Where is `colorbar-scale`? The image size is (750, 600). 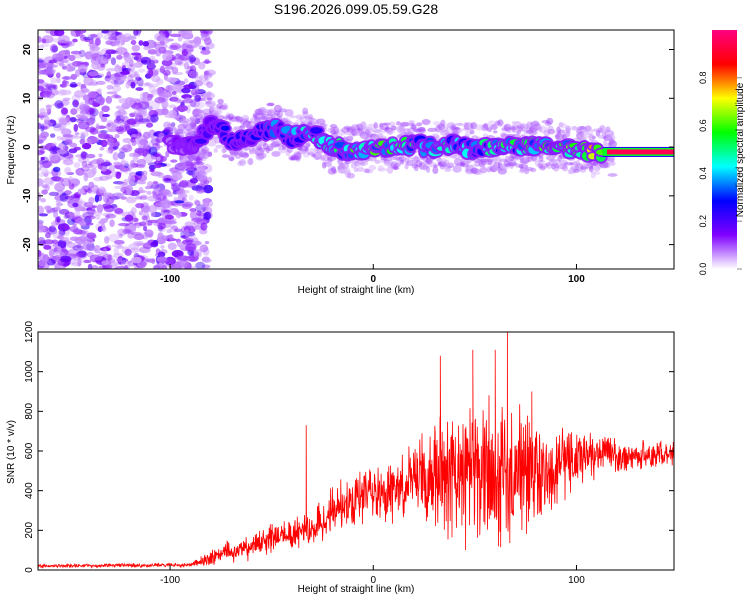
colorbar-scale is located at coordinates (724, 149).